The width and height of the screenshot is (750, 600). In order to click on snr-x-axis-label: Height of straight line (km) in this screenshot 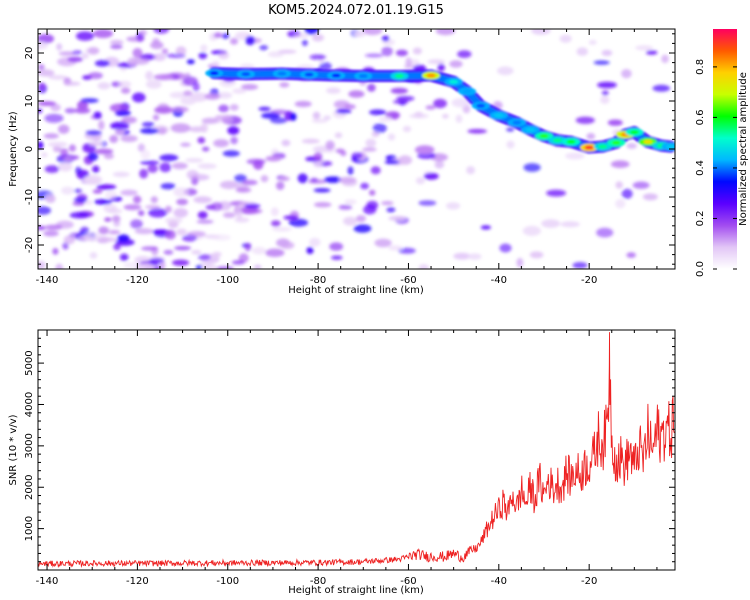, I will do `click(356, 590)`.